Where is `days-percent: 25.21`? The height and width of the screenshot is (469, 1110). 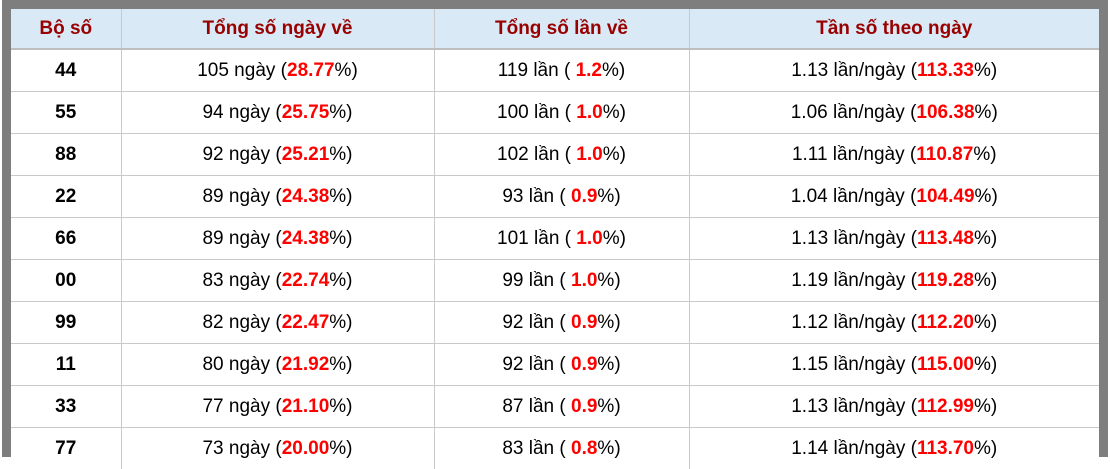
days-percent: 25.21 is located at coordinates (306, 154).